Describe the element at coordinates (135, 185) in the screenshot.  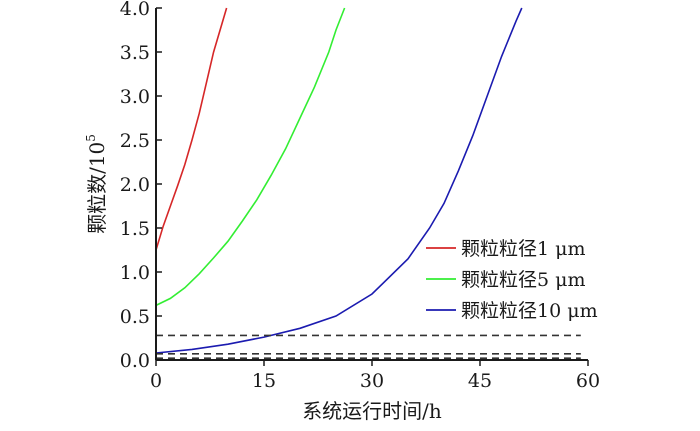
I see `y-tick-label: 2.0` at that location.